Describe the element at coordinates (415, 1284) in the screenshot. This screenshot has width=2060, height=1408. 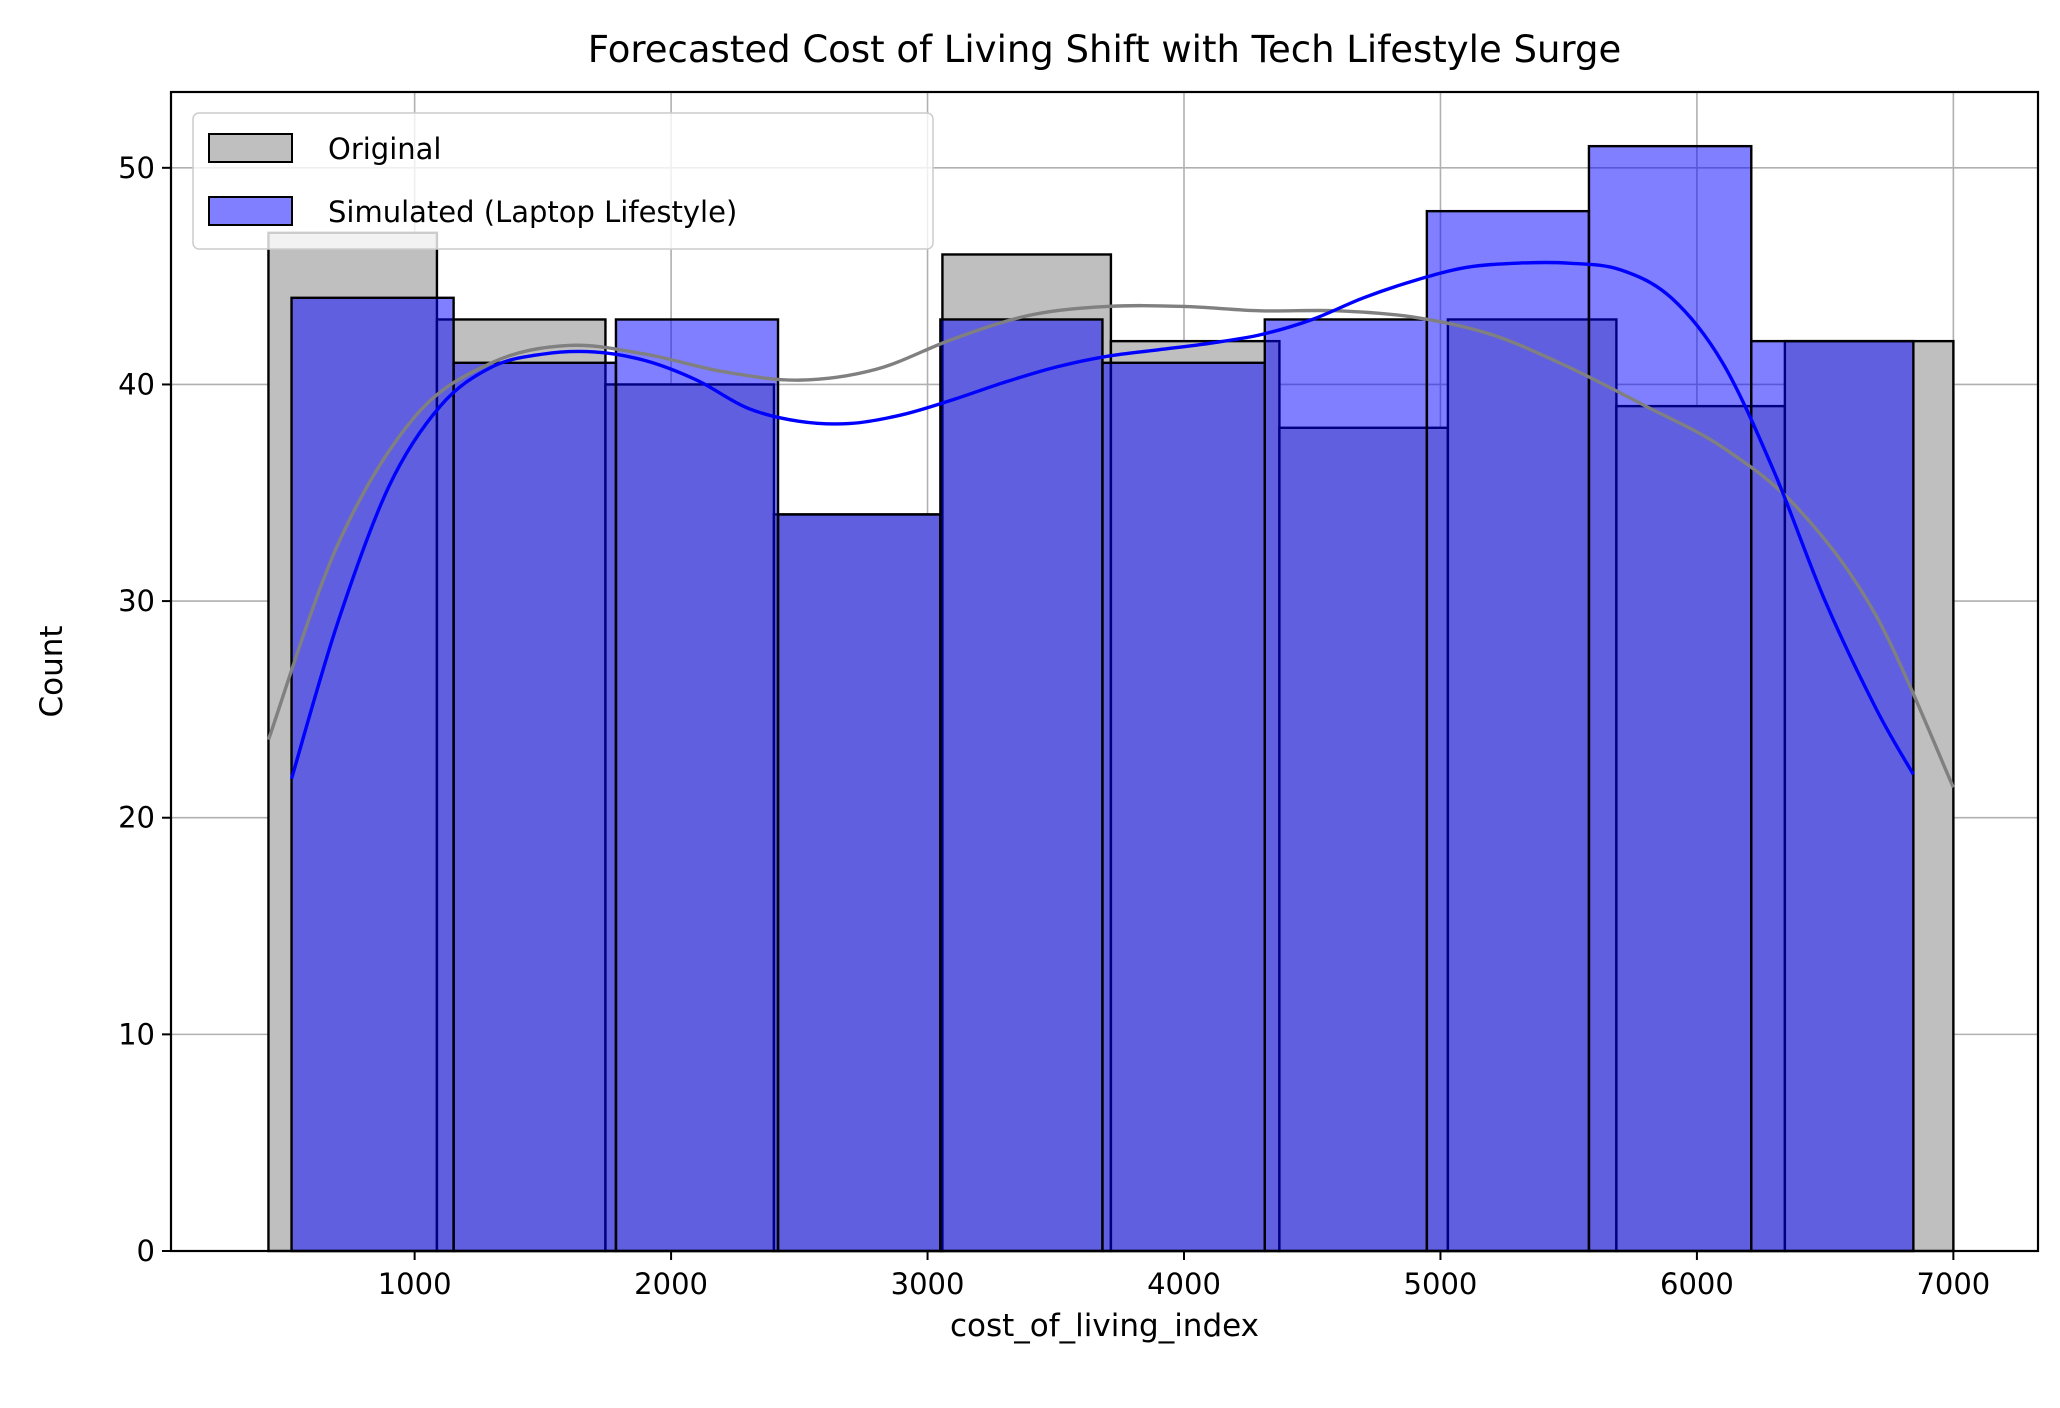
I see `x-tick-label-1000: 1000` at that location.